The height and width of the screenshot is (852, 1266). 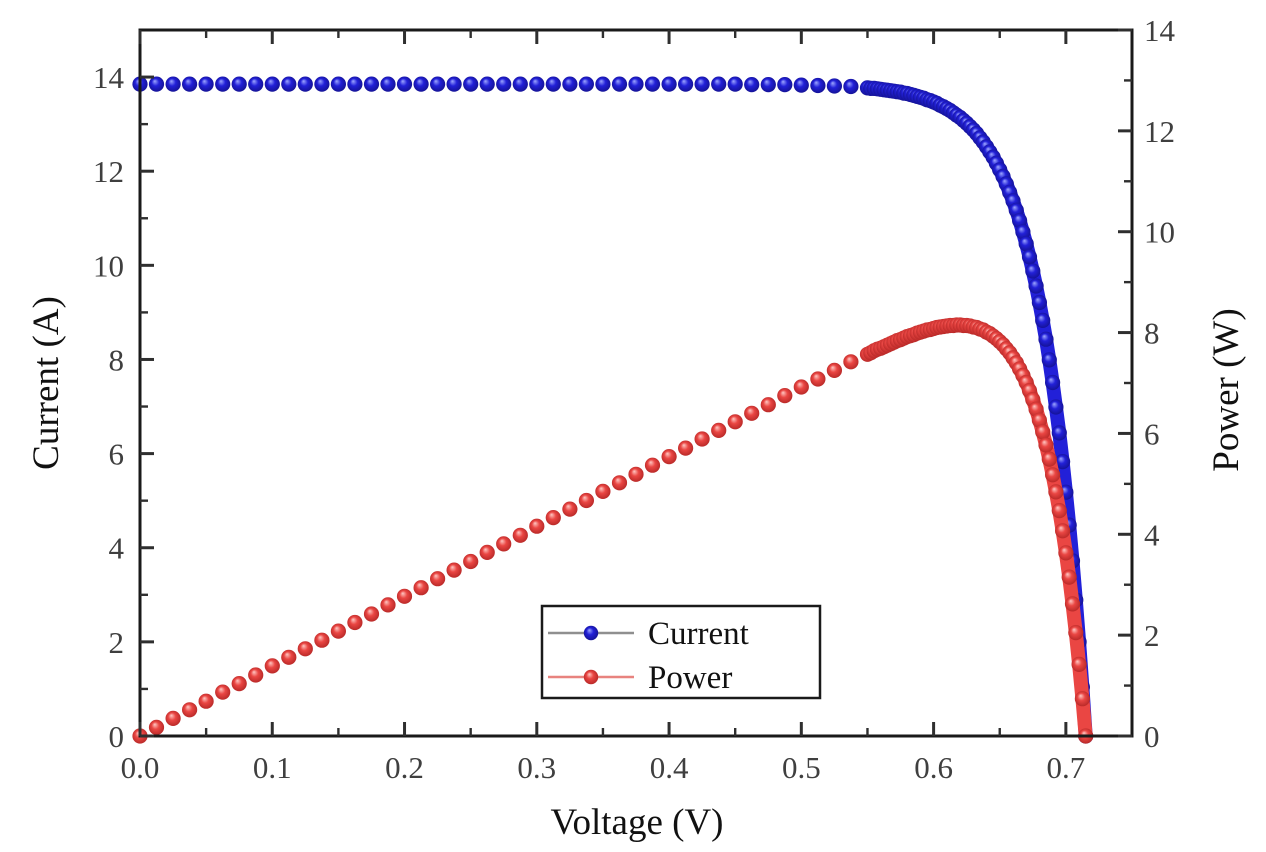 What do you see at coordinates (637, 822) in the screenshot?
I see `x-axis-title: Voltage (V)` at bounding box center [637, 822].